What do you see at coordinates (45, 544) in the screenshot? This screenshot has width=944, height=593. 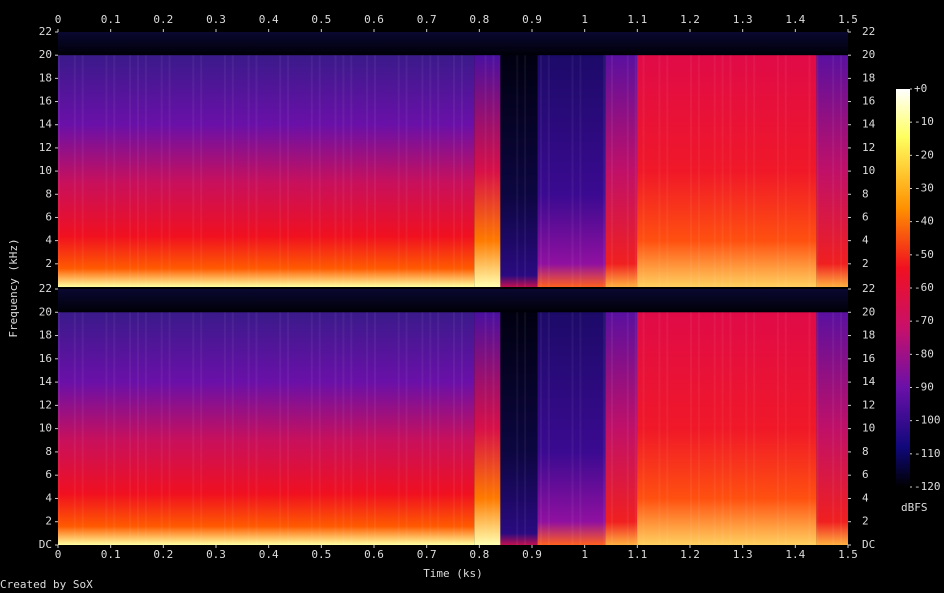 I see `y-tick-label: DC` at bounding box center [45, 544].